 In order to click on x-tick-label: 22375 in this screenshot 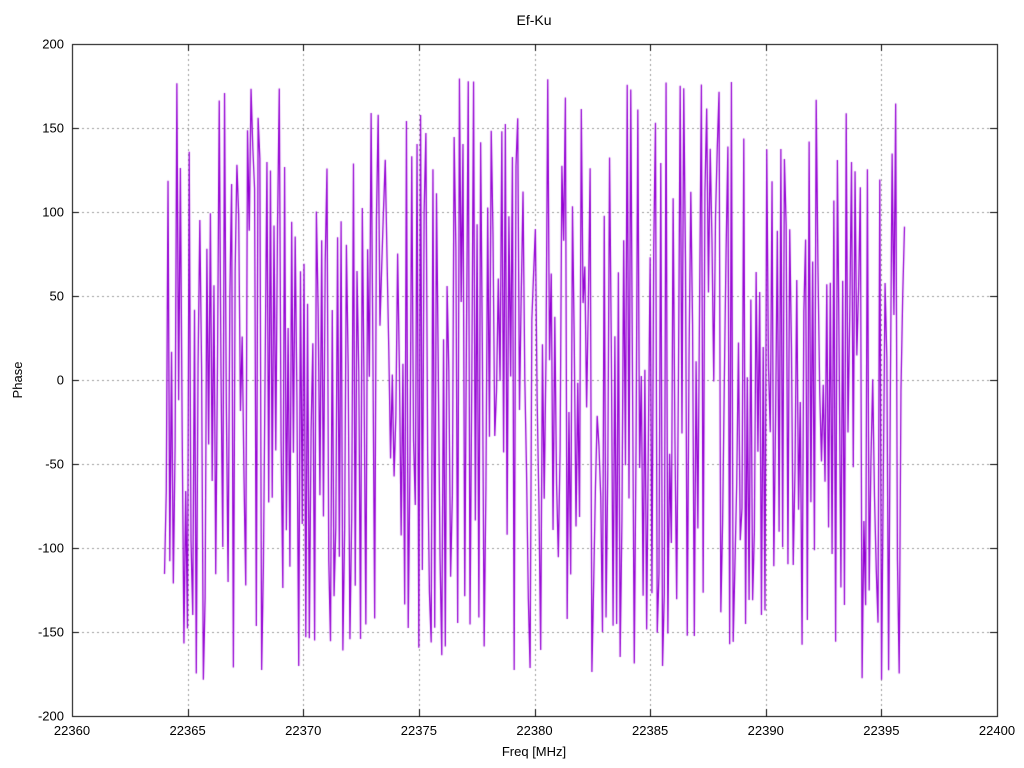, I will do `click(418, 730)`.